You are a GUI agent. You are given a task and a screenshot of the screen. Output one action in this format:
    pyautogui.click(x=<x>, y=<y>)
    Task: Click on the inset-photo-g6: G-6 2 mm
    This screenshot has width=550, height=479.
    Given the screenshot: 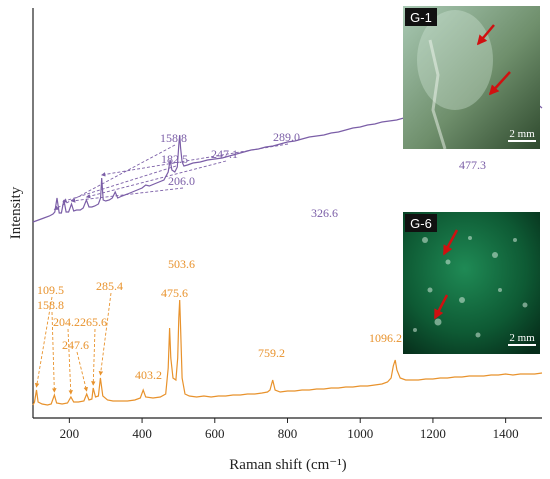 What is the action you would take?
    pyautogui.click(x=471, y=283)
    